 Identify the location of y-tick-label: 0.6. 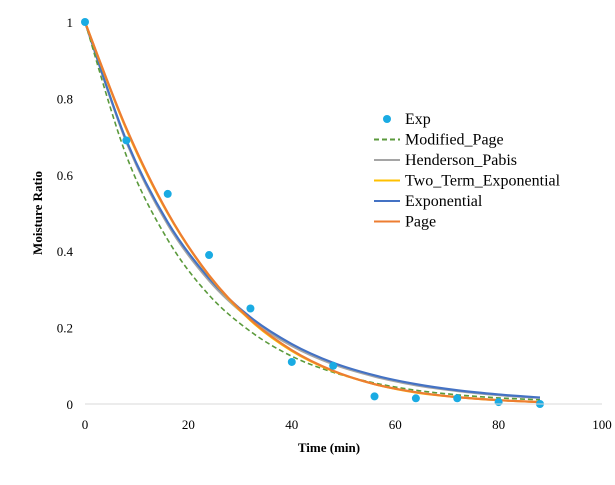
(65, 175).